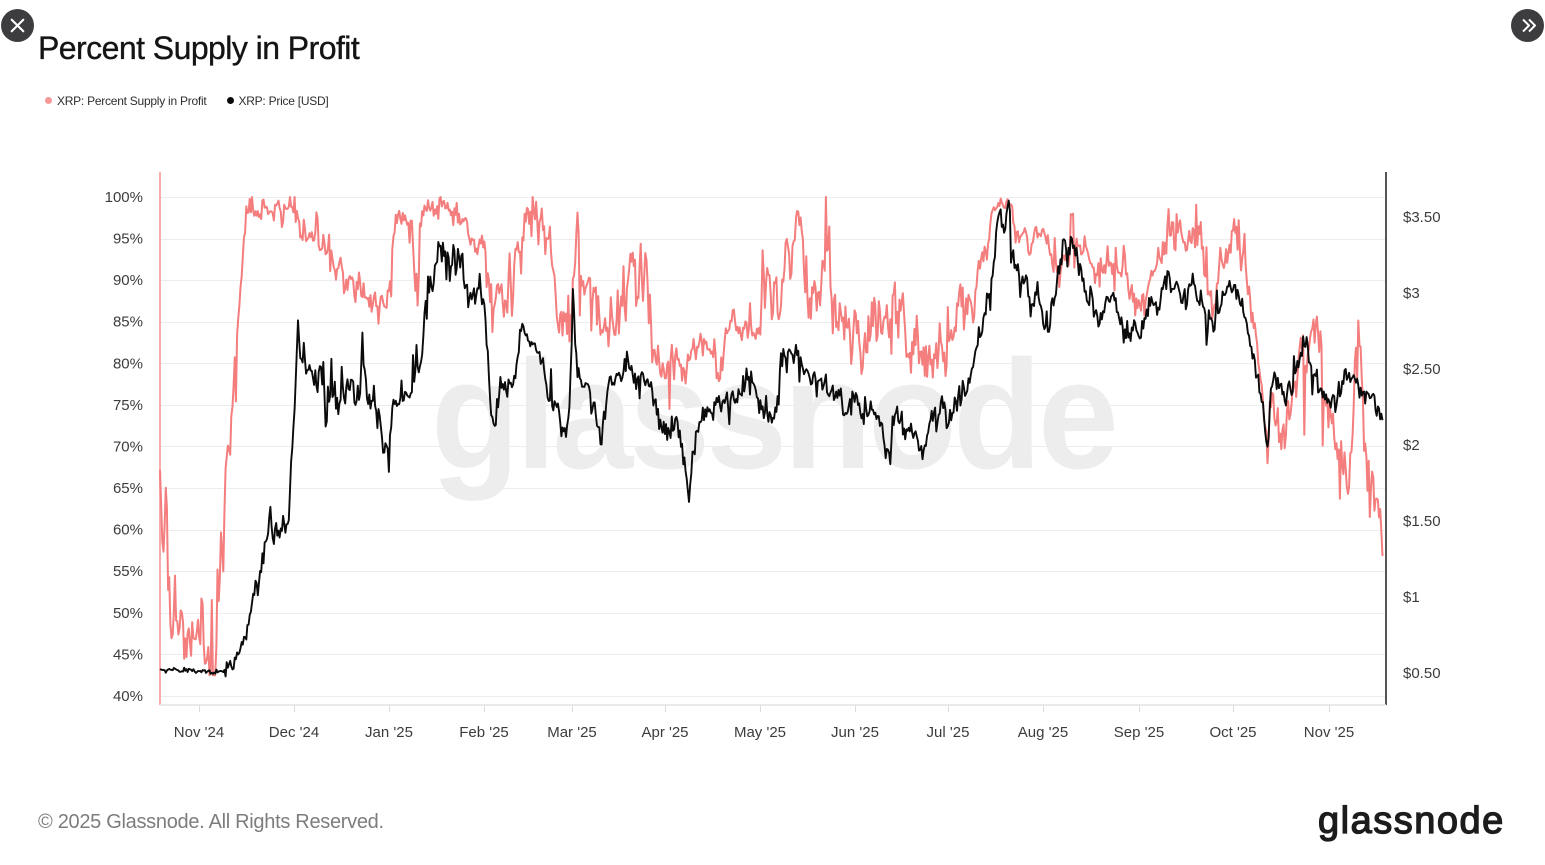  I want to click on svg-text: $3, so click(1411, 293).